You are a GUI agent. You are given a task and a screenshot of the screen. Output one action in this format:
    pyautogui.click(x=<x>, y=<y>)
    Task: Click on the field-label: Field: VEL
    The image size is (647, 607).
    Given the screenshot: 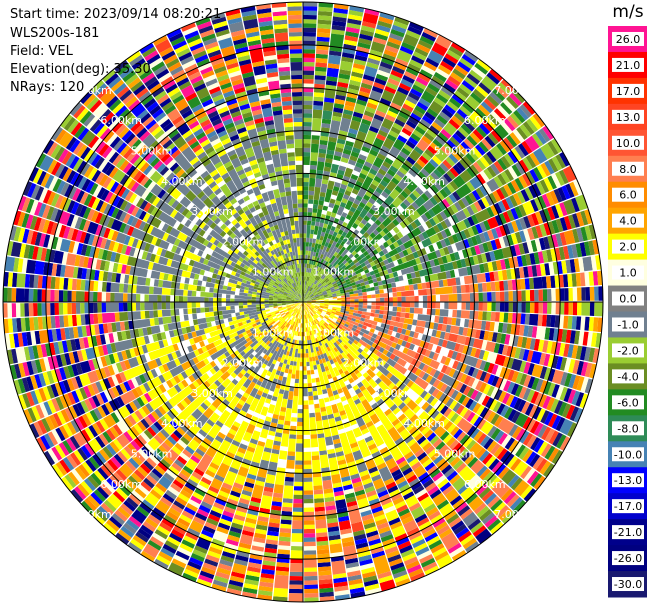 What is the action you would take?
    pyautogui.click(x=41, y=51)
    